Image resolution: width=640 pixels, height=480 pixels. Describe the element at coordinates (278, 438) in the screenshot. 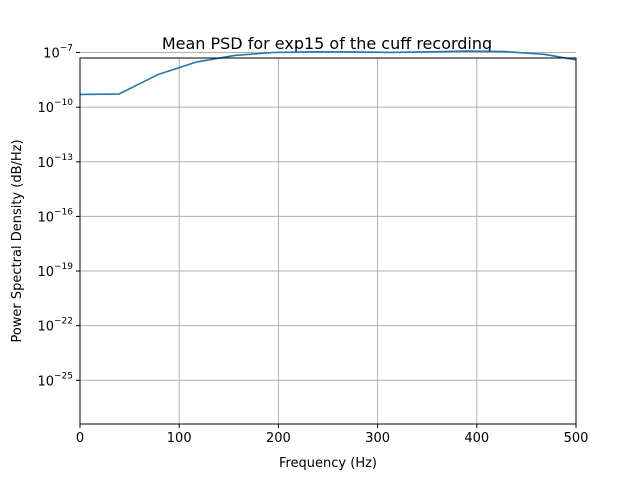

I see `x-tick-label: 200` at that location.